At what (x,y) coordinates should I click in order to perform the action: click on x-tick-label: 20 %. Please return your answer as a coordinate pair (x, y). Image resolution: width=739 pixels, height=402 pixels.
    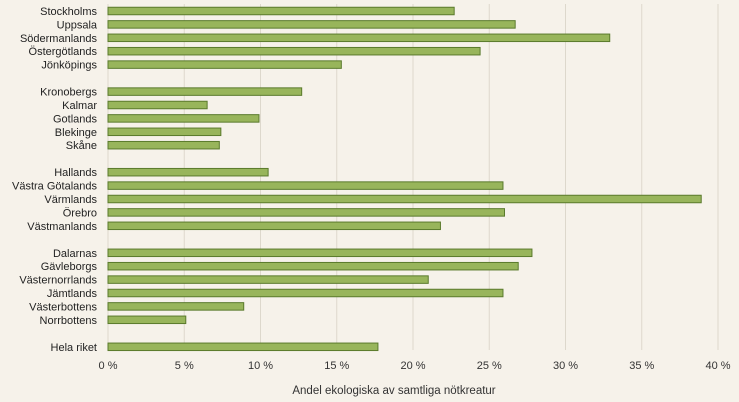
    Looking at the image, I should click on (412, 366).